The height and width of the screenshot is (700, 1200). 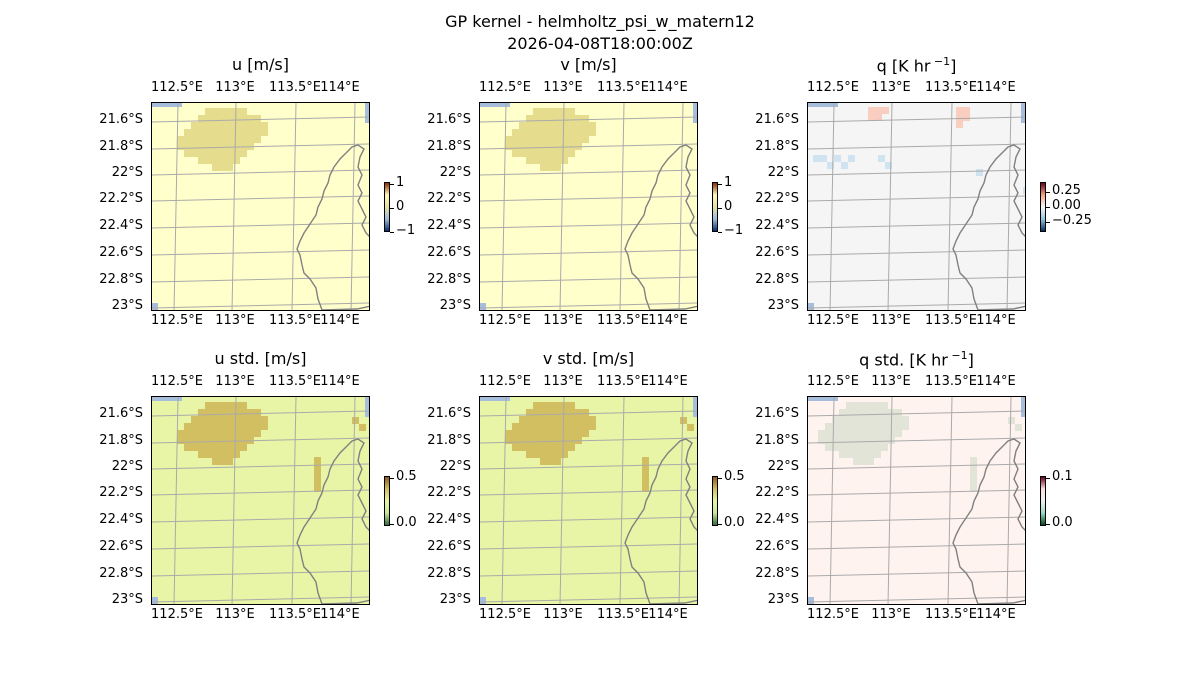 I want to click on lon-tick-label-top: 112.5°E, so click(x=177, y=381).